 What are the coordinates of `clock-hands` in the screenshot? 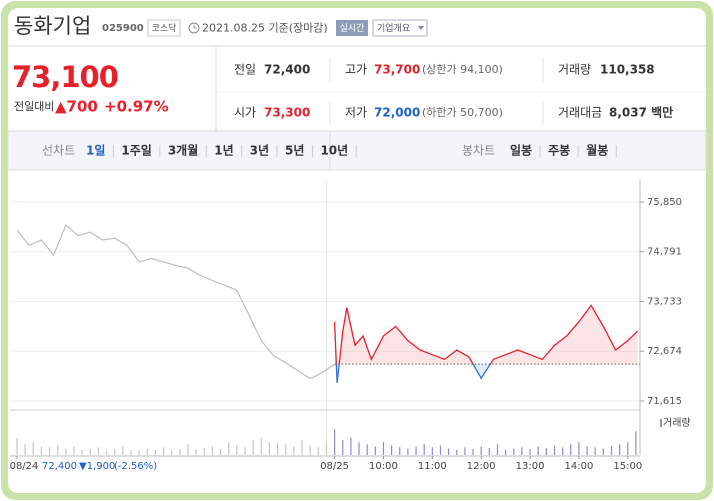 It's located at (195, 27).